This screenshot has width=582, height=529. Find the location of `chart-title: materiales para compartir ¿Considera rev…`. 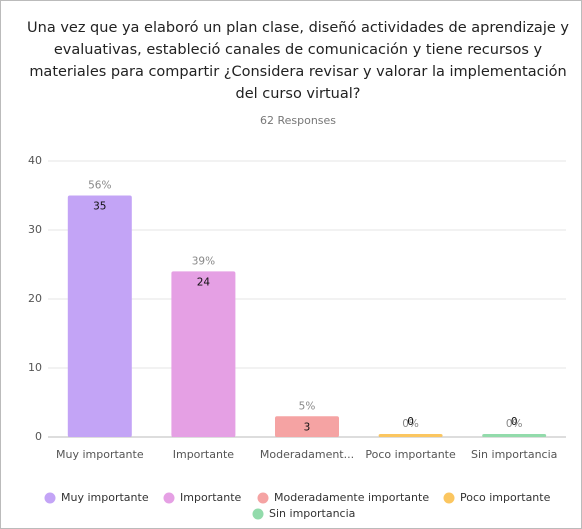

chart-title: materiales para compartir ¿Considera rev… is located at coordinates (297, 72).